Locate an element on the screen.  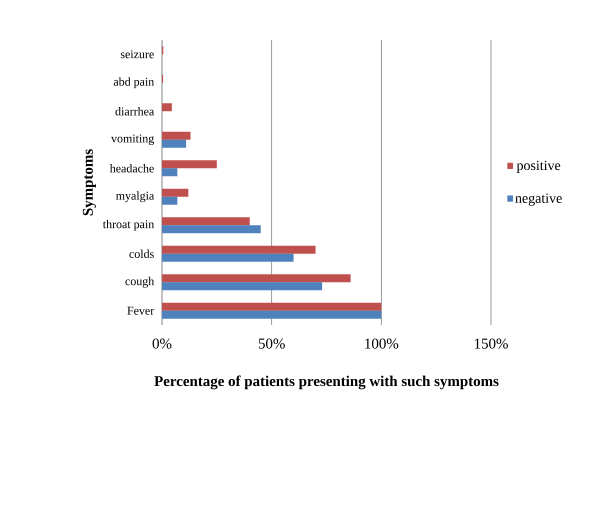
x-tick-label: 0% is located at coordinates (162, 343).